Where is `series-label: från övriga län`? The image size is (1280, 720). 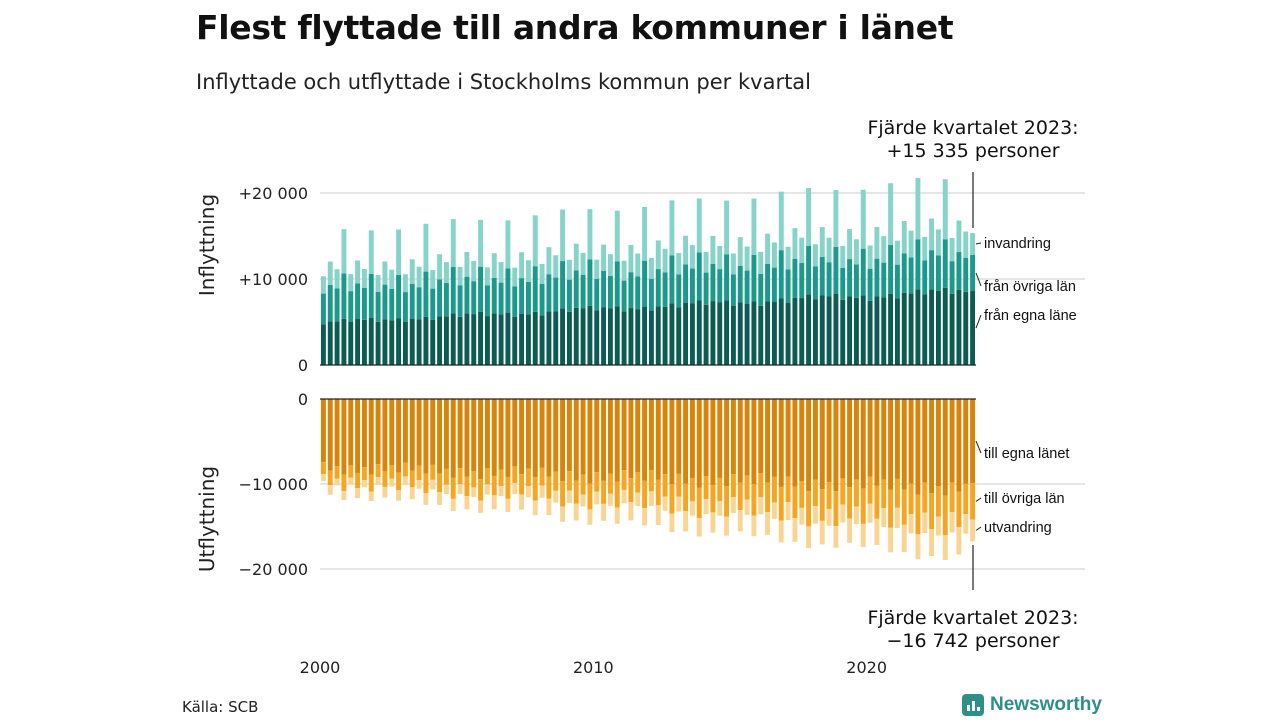
series-label: från övriga län is located at coordinates (1030, 287).